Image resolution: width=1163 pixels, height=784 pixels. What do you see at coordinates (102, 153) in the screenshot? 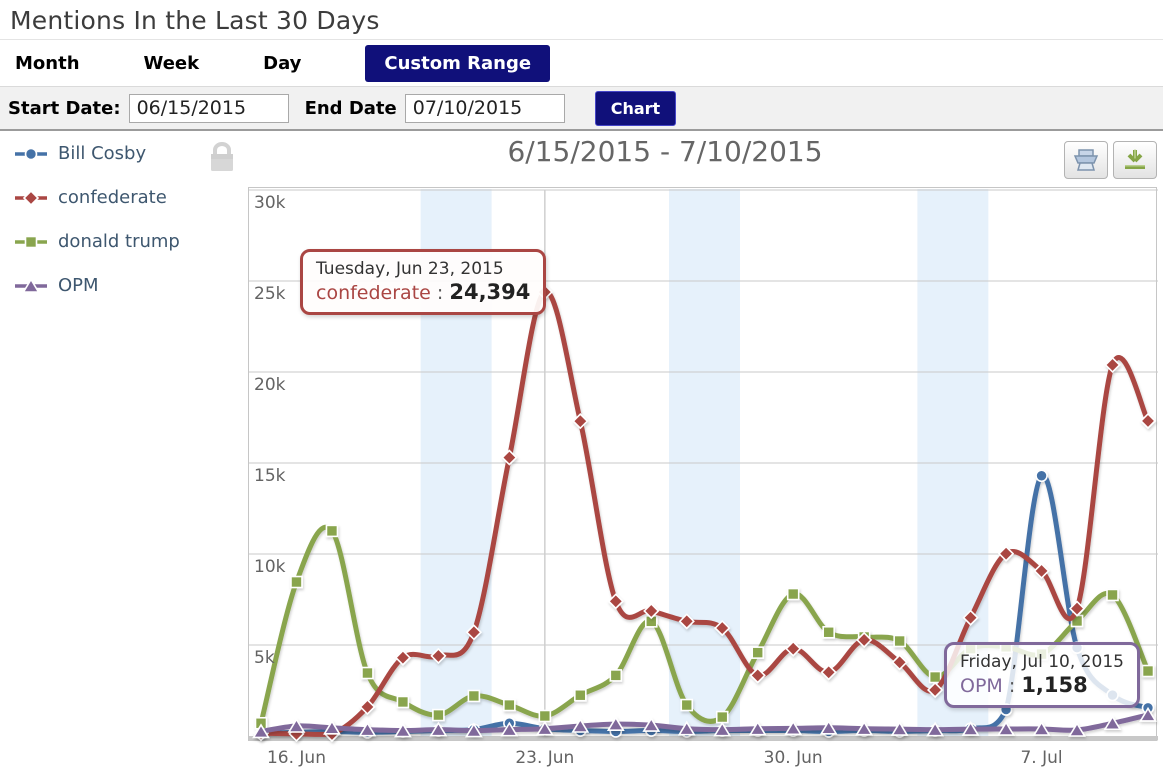
I see `legend-label: Bill Cosby` at bounding box center [102, 153].